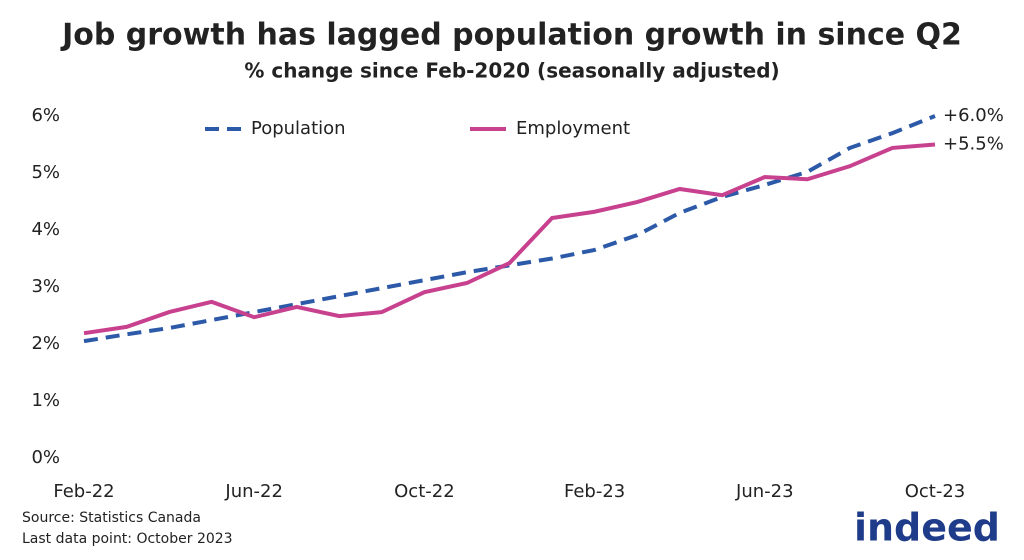 The height and width of the screenshot is (560, 1024). I want to click on y-tick-label: 3%, so click(45, 286).